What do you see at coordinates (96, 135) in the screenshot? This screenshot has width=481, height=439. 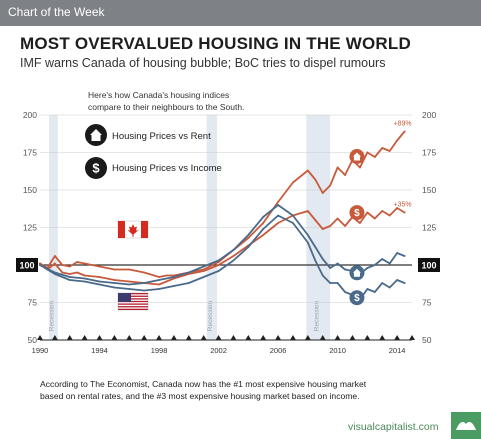 I see `legend-rent-house-icon` at bounding box center [96, 135].